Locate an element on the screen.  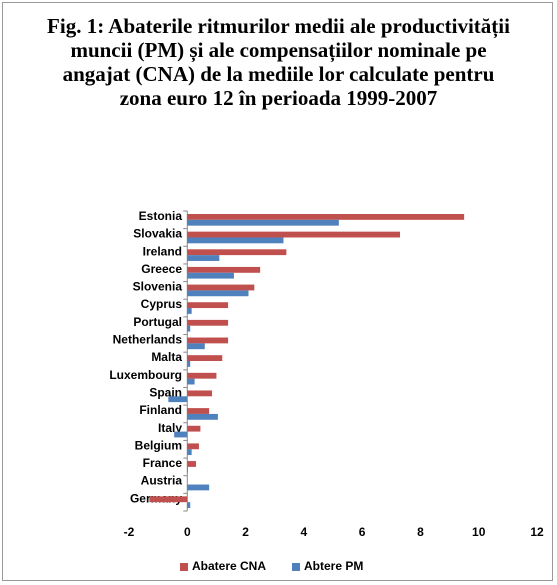
y-tick-label: Greece is located at coordinates (161, 269).